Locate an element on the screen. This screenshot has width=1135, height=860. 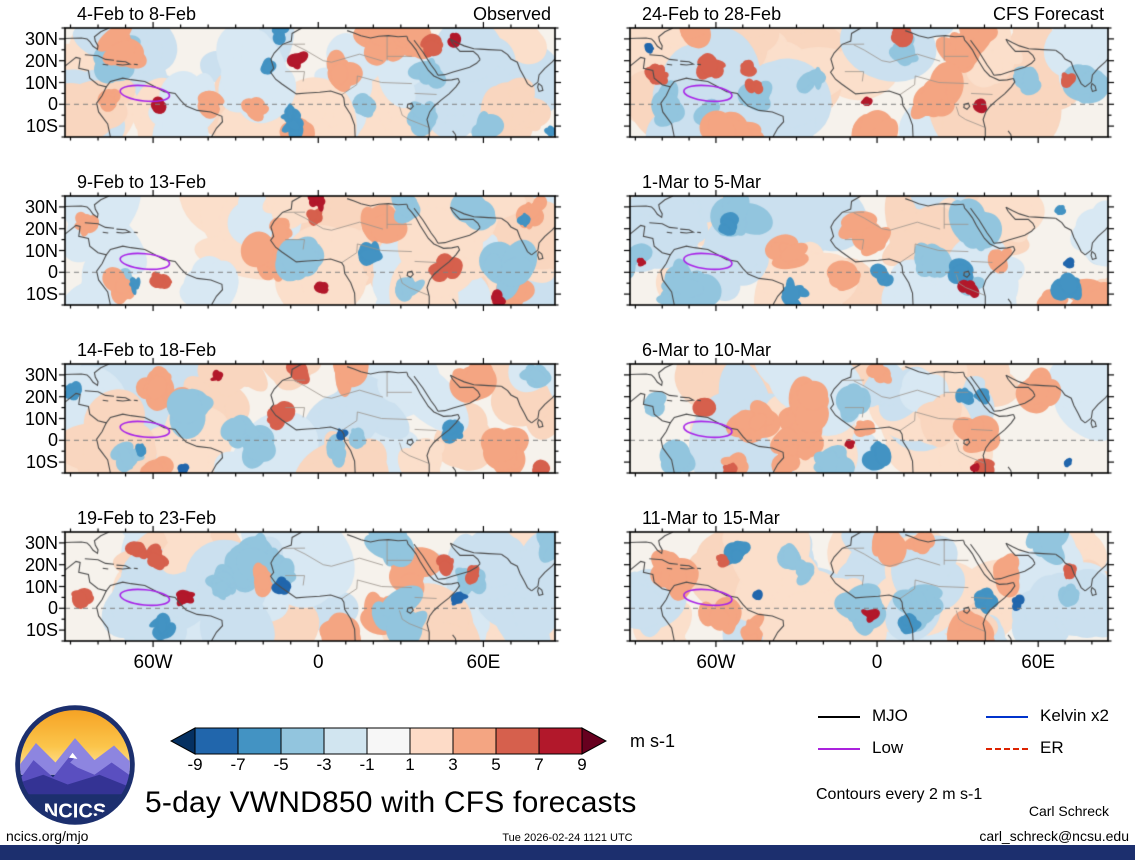
colorbar-tick-label: -7 is located at coordinates (238, 764).